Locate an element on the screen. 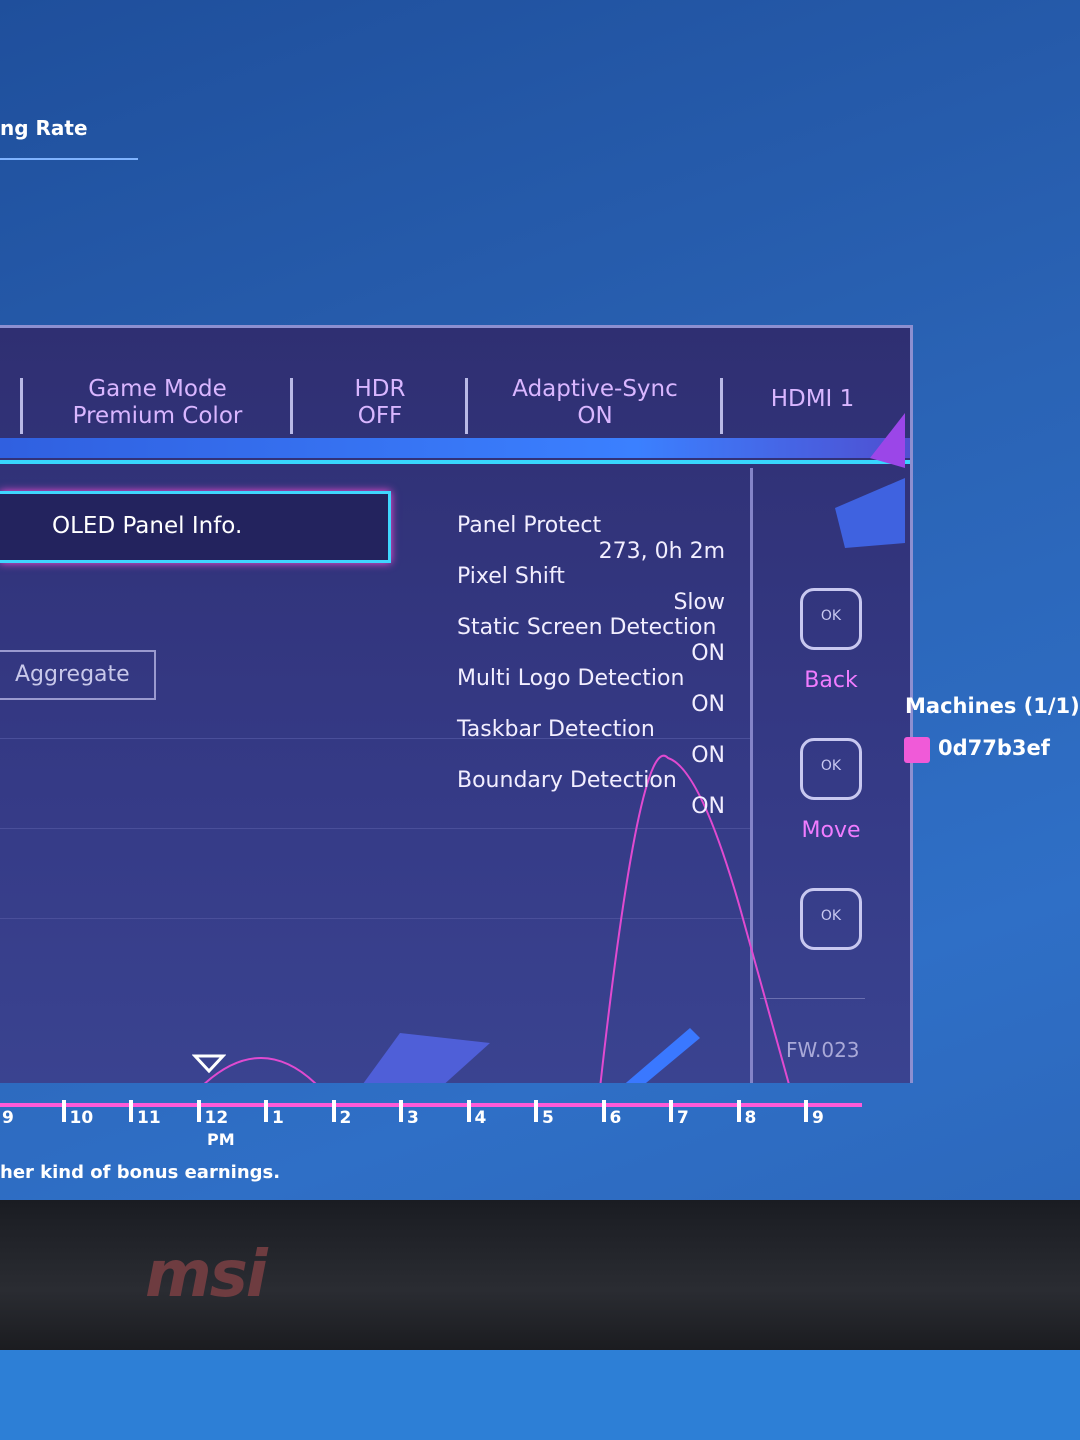  axis-label: 2 is located at coordinates (345, 1118).